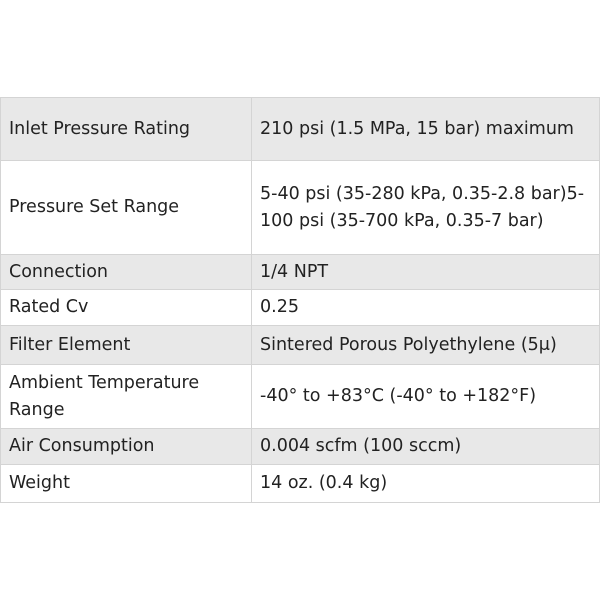 This screenshot has height=600, width=600. I want to click on spec-row: Weight 14 oz. (0.4 kg), so click(300, 483).